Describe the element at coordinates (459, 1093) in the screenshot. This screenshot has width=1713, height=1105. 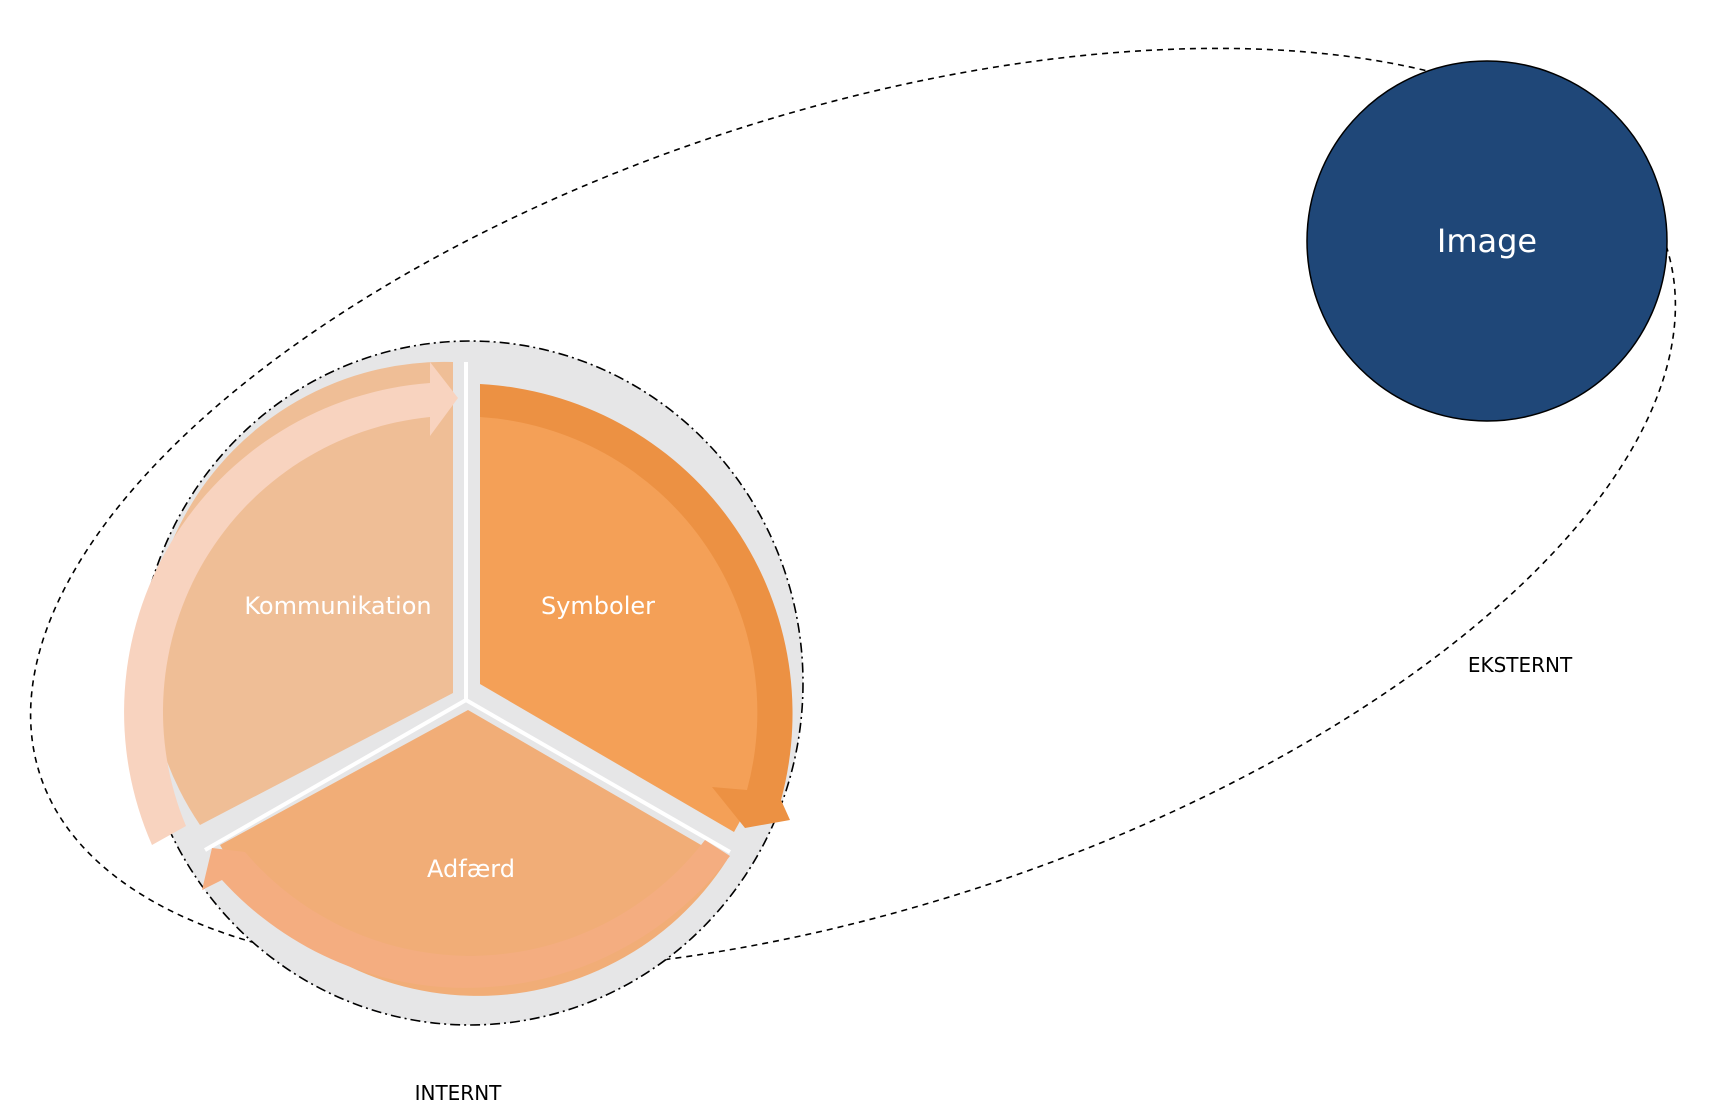
I see `internal-label: INTERNT` at that location.